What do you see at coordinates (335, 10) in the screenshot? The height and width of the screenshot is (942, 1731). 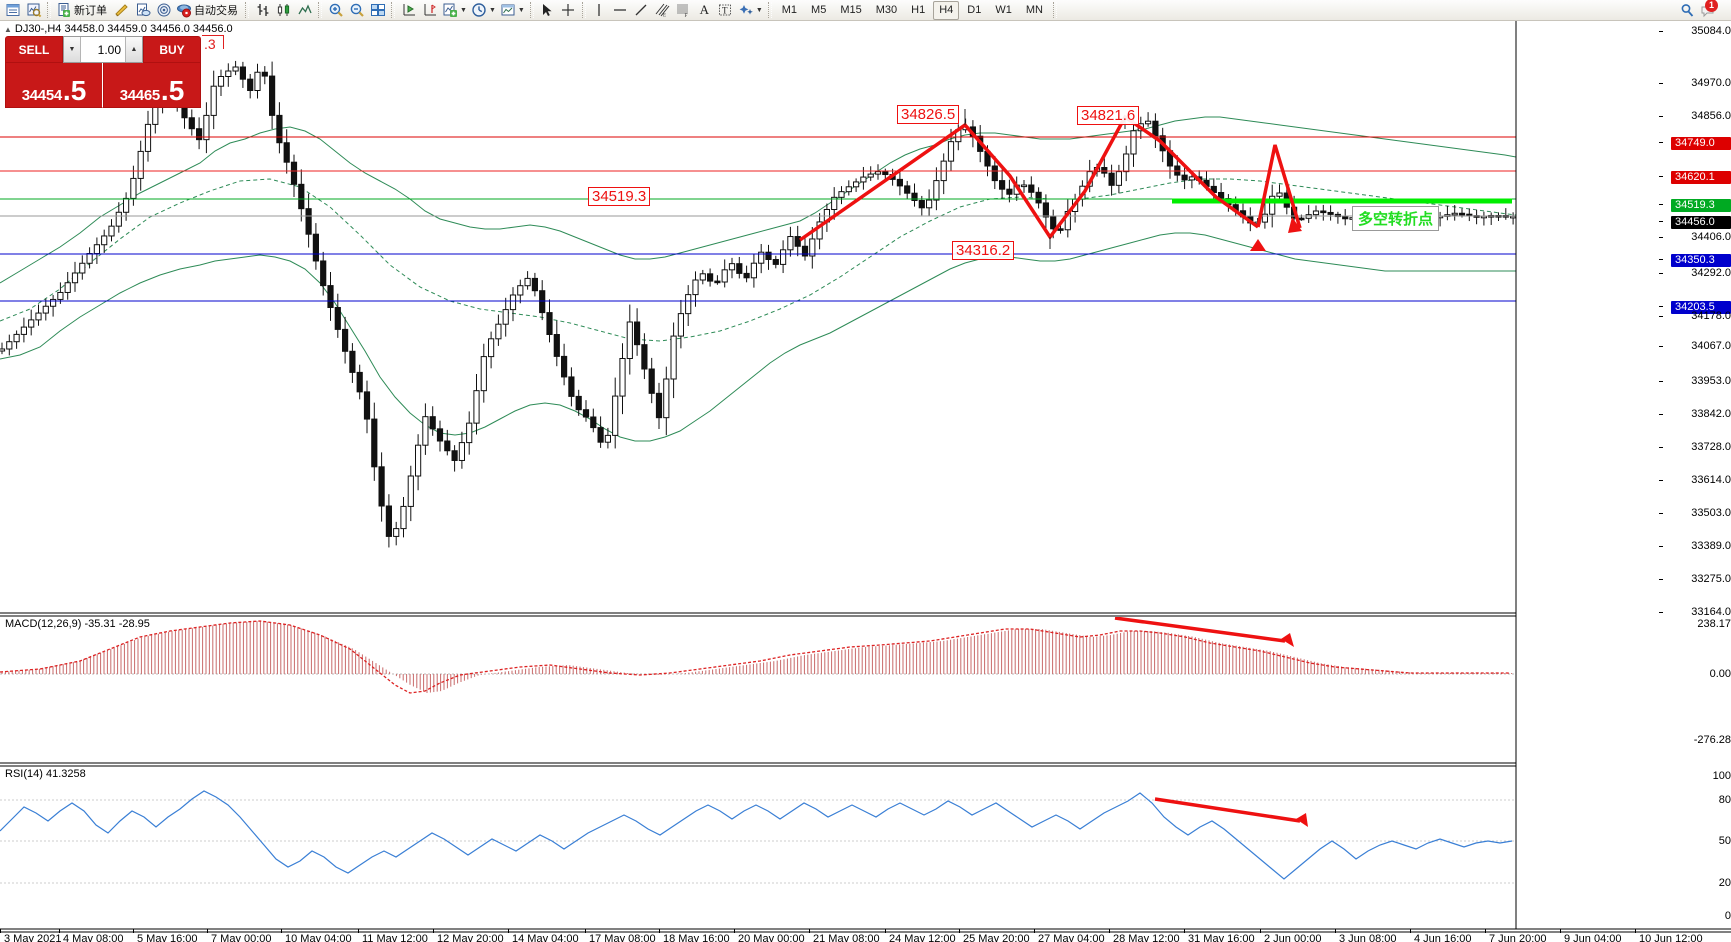 I see `zoom-in-icon` at bounding box center [335, 10].